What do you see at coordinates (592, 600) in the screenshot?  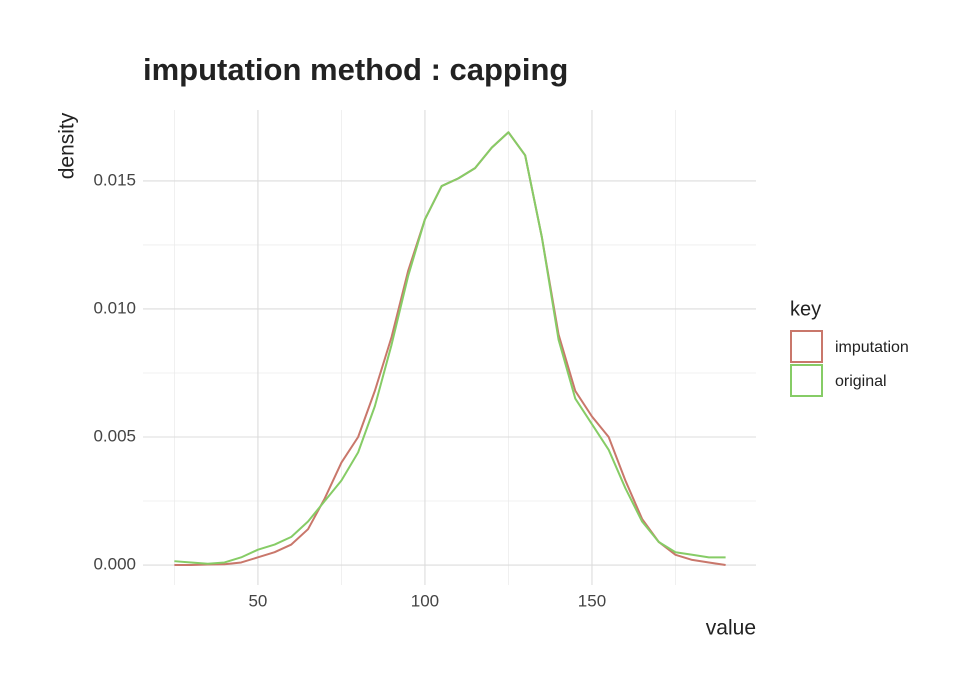 I see `x-tick-label: 150` at bounding box center [592, 600].